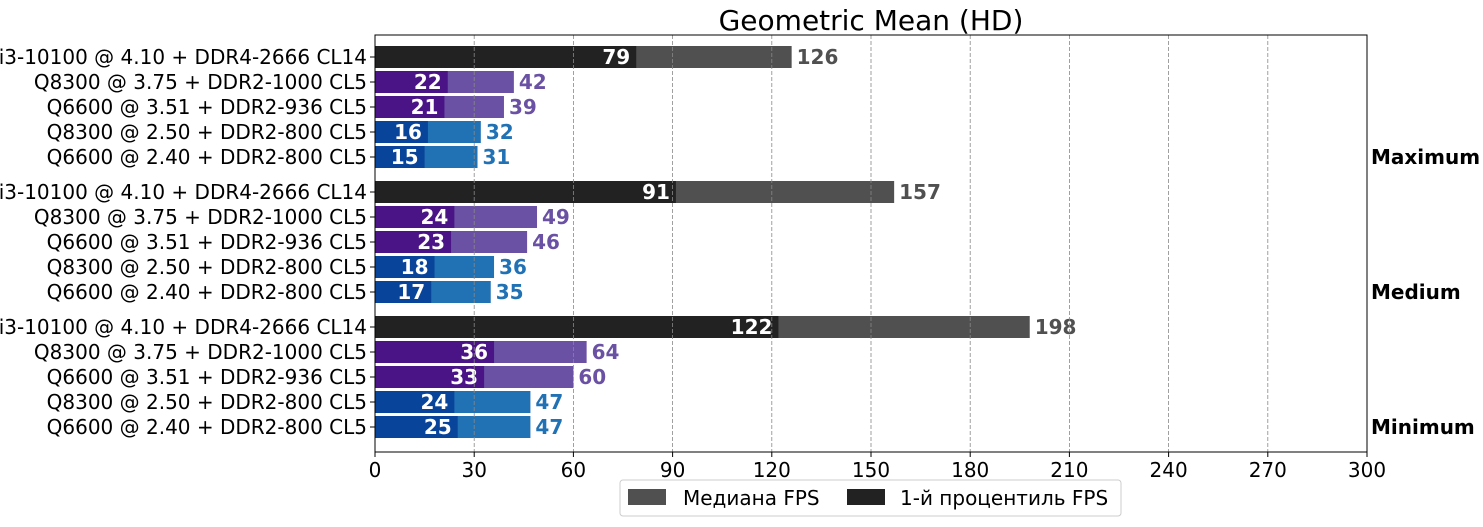 This screenshot has height=527, width=1483. What do you see at coordinates (866, 497) in the screenshot?
I see `legend-swatch-p1` at bounding box center [866, 497].